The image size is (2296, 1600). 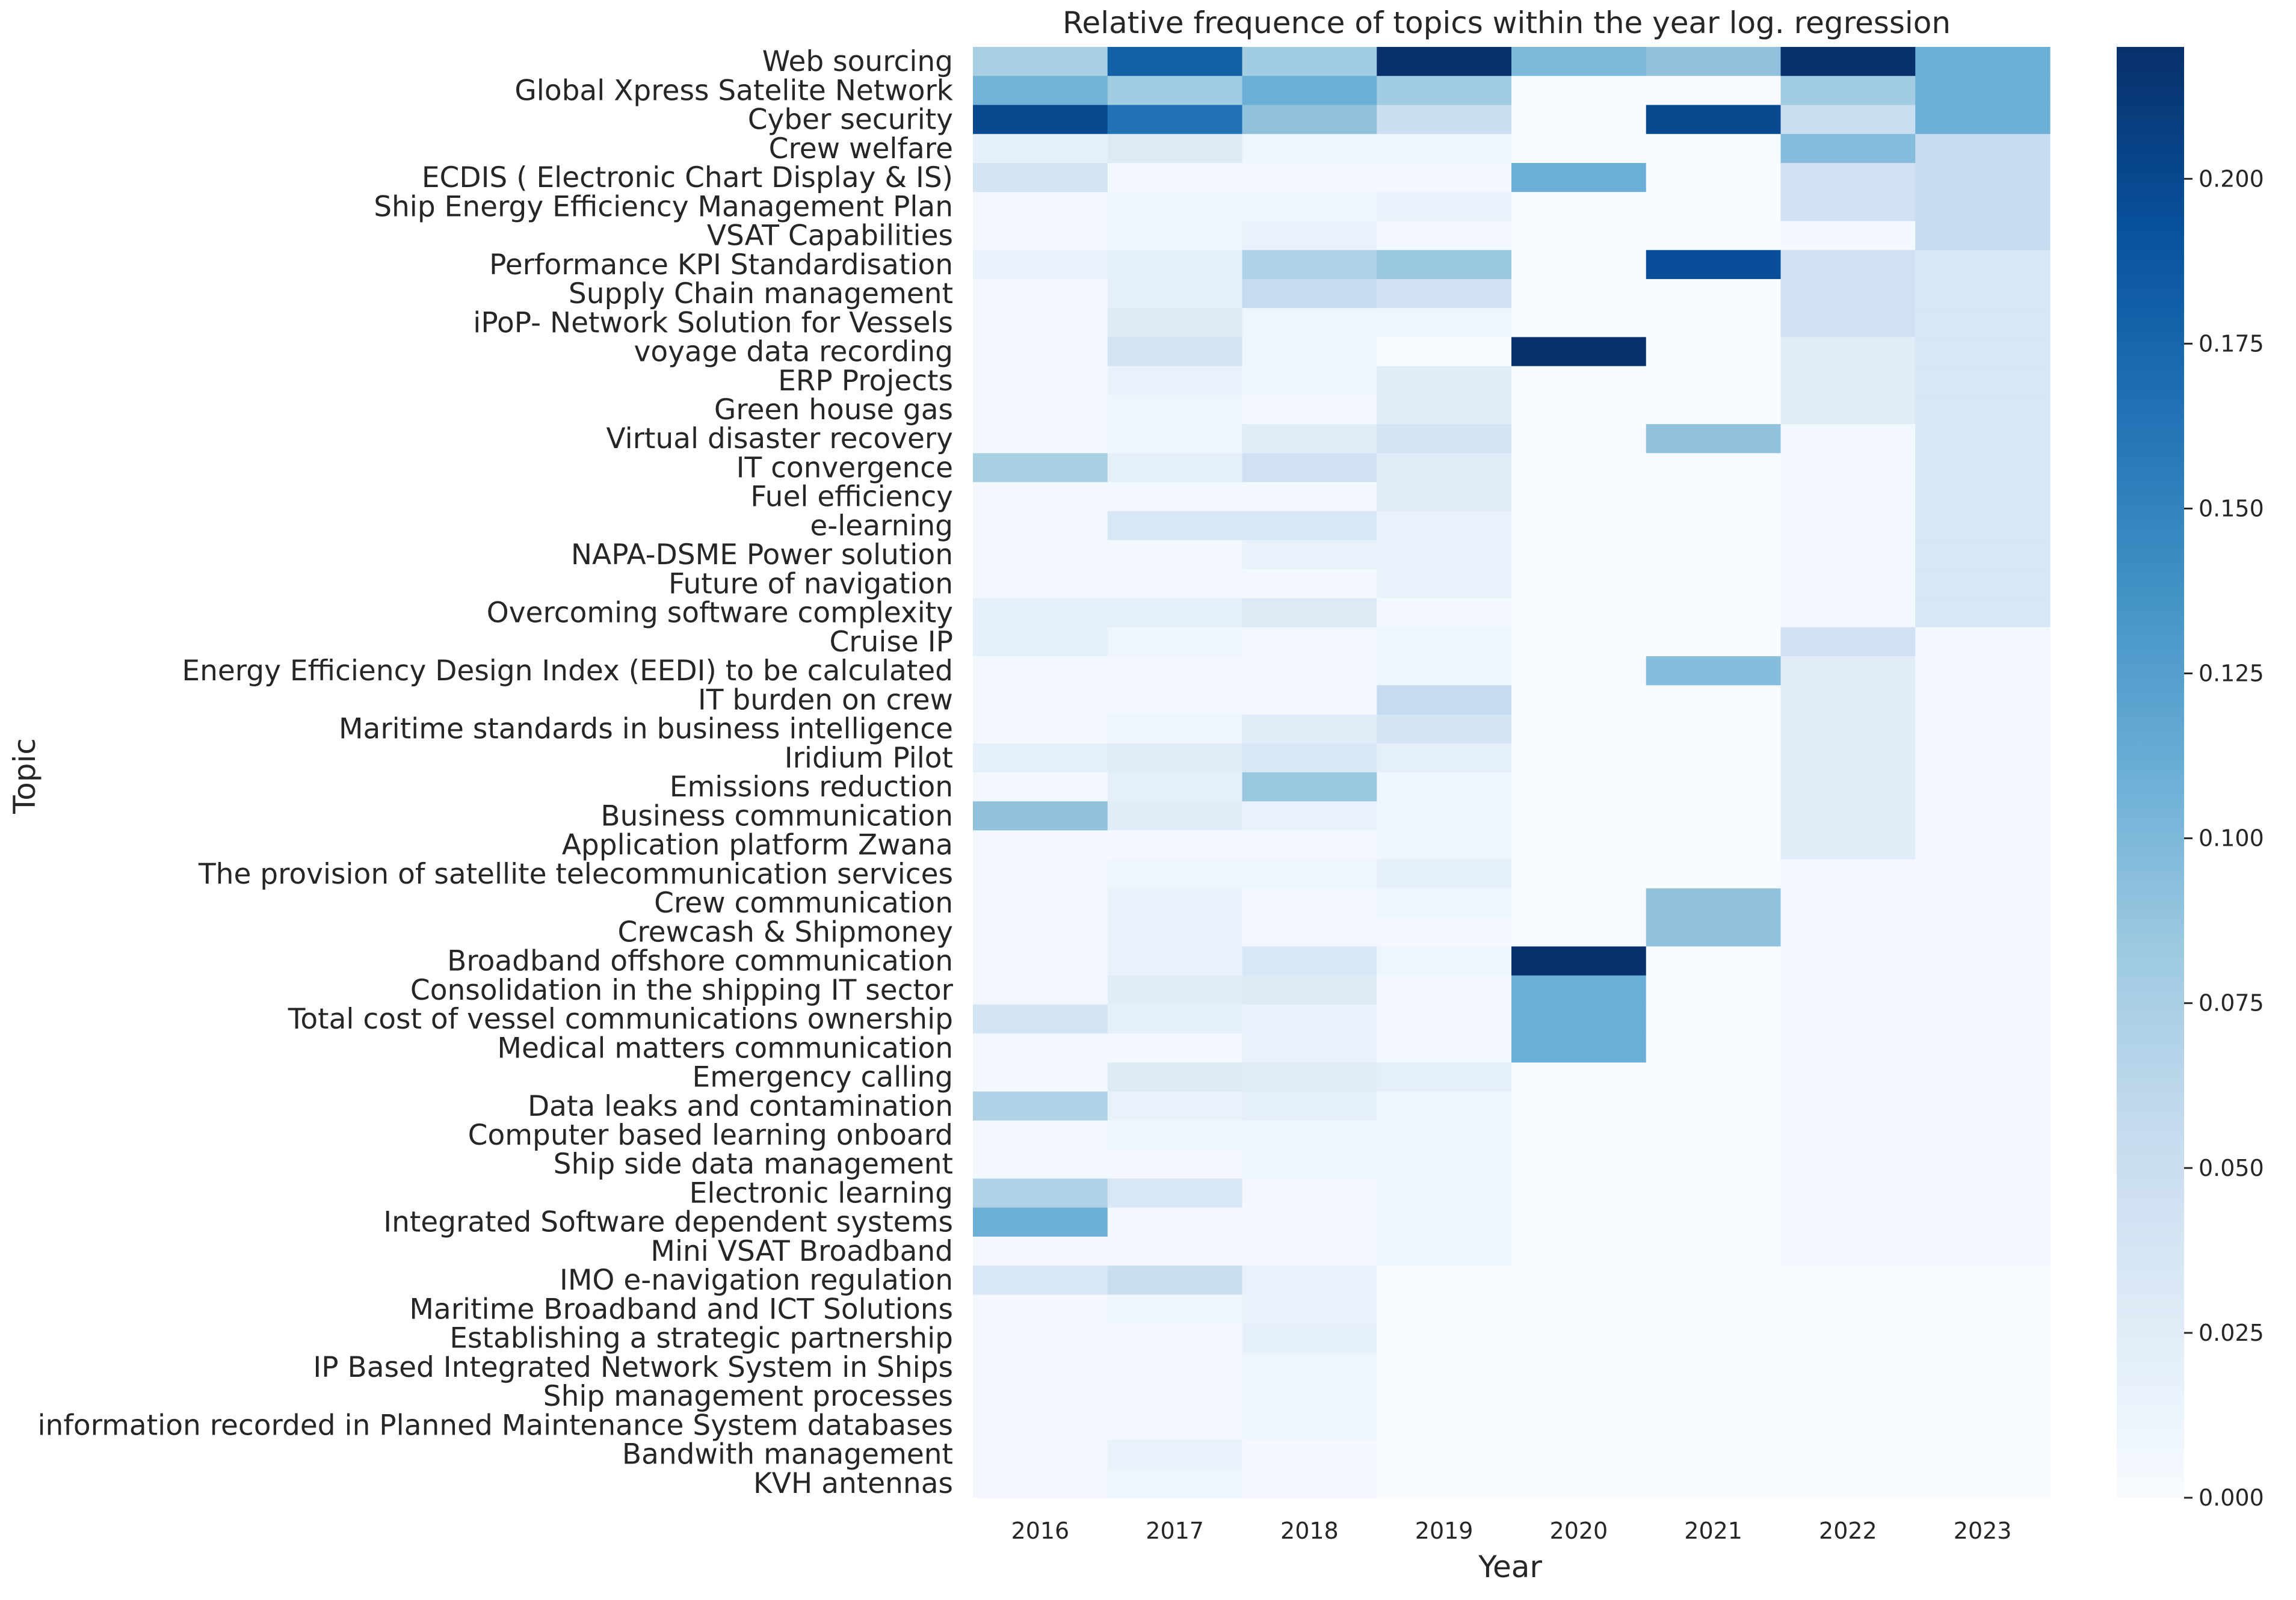 What do you see at coordinates (1445, 1531) in the screenshot?
I see `x-tick-label: 2019` at bounding box center [1445, 1531].